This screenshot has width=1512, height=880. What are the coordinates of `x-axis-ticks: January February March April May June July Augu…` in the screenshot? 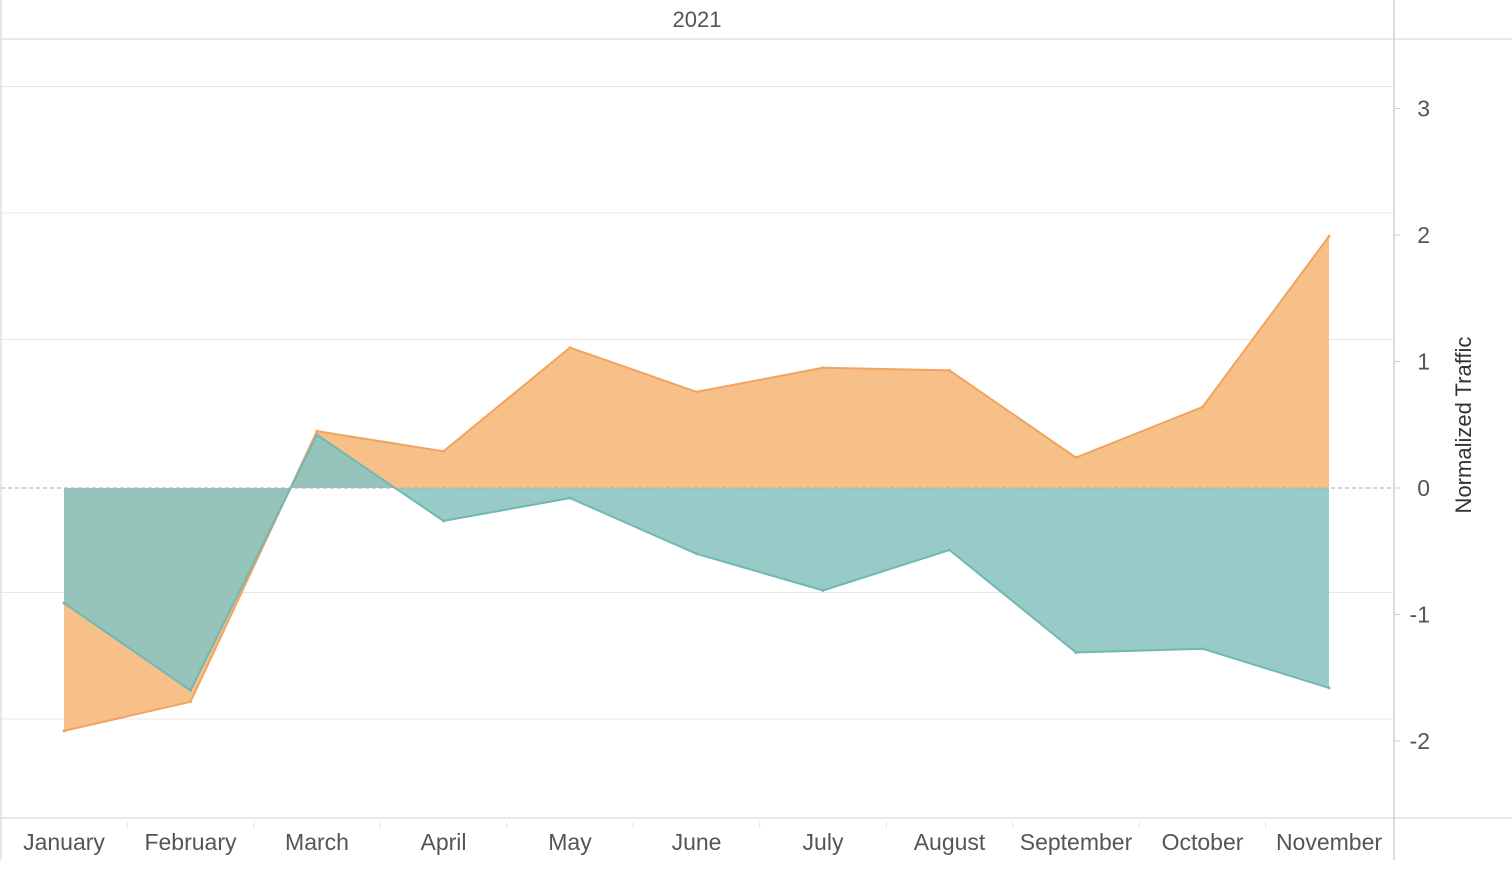 It's located at (702, 842).